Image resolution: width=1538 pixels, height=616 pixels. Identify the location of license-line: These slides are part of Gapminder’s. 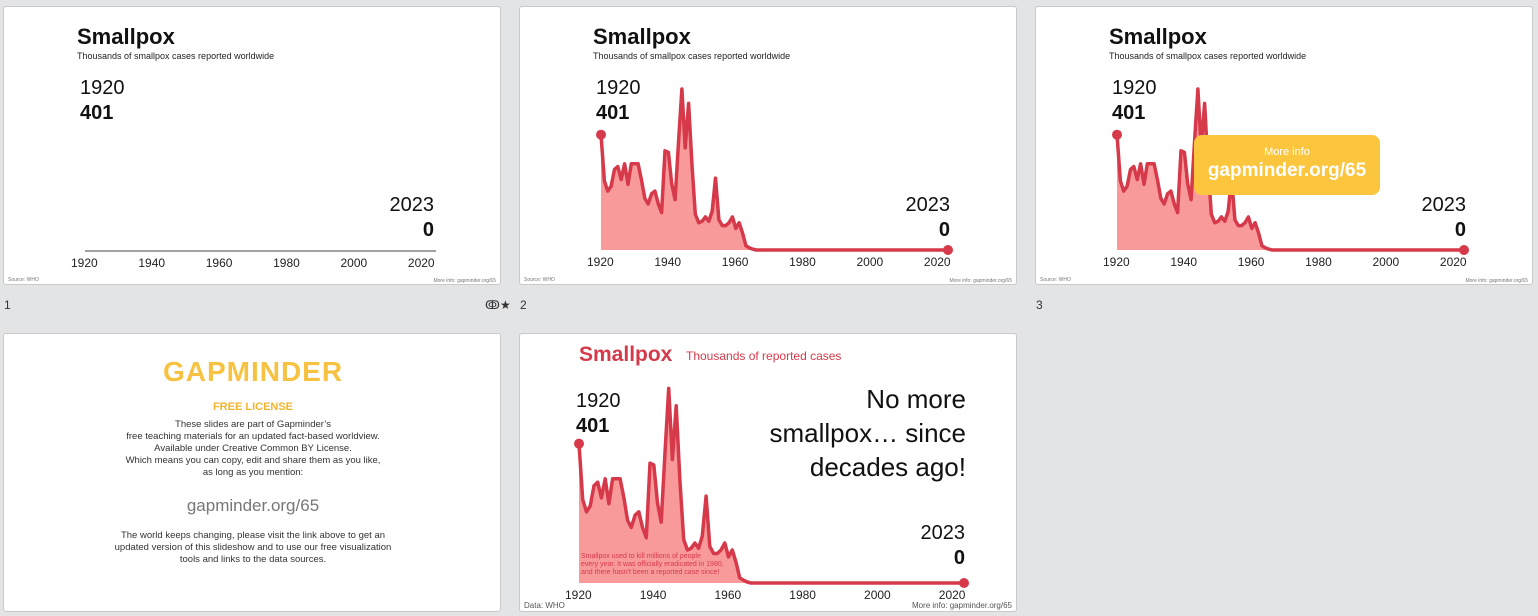
(253, 424).